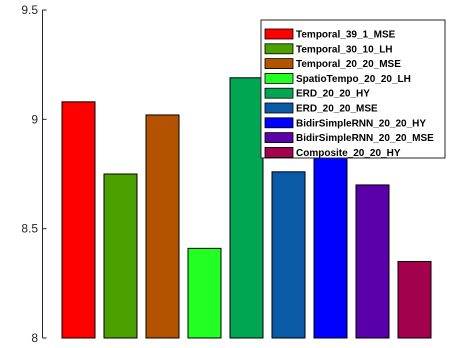 This screenshot has height=348, width=456. I want to click on bar-ERD_20_20_MSE, so click(288, 255).